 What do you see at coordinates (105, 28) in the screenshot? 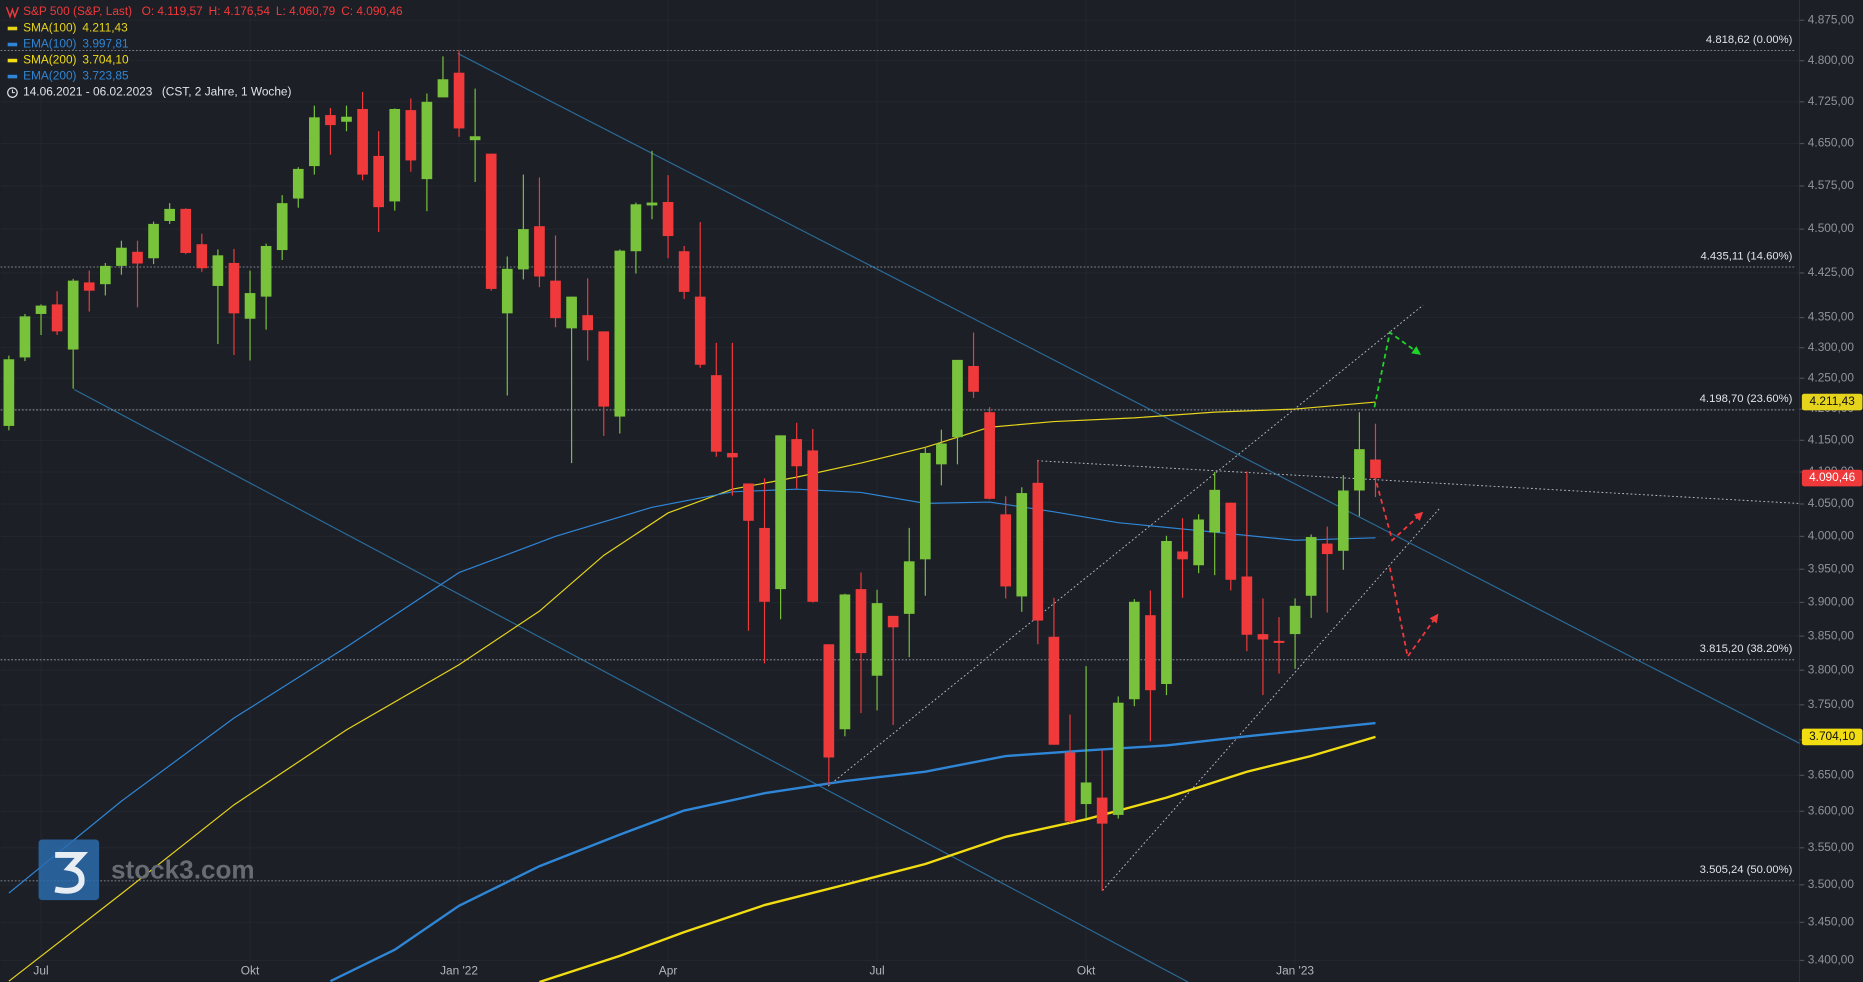
I see `legend-value: 4.211,43` at bounding box center [105, 28].